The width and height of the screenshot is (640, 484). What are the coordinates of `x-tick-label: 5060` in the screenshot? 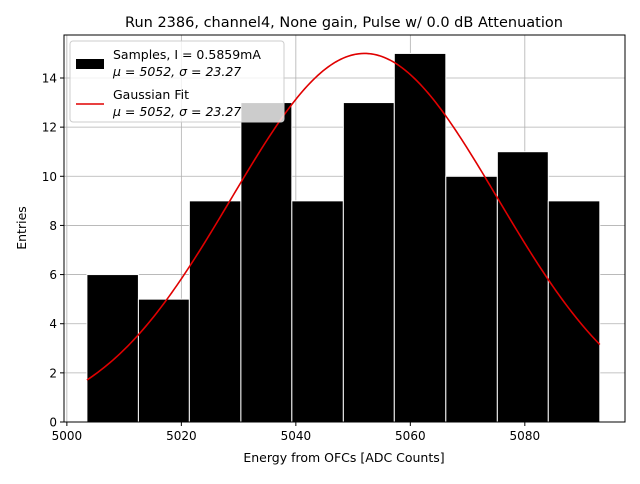 It's located at (410, 436).